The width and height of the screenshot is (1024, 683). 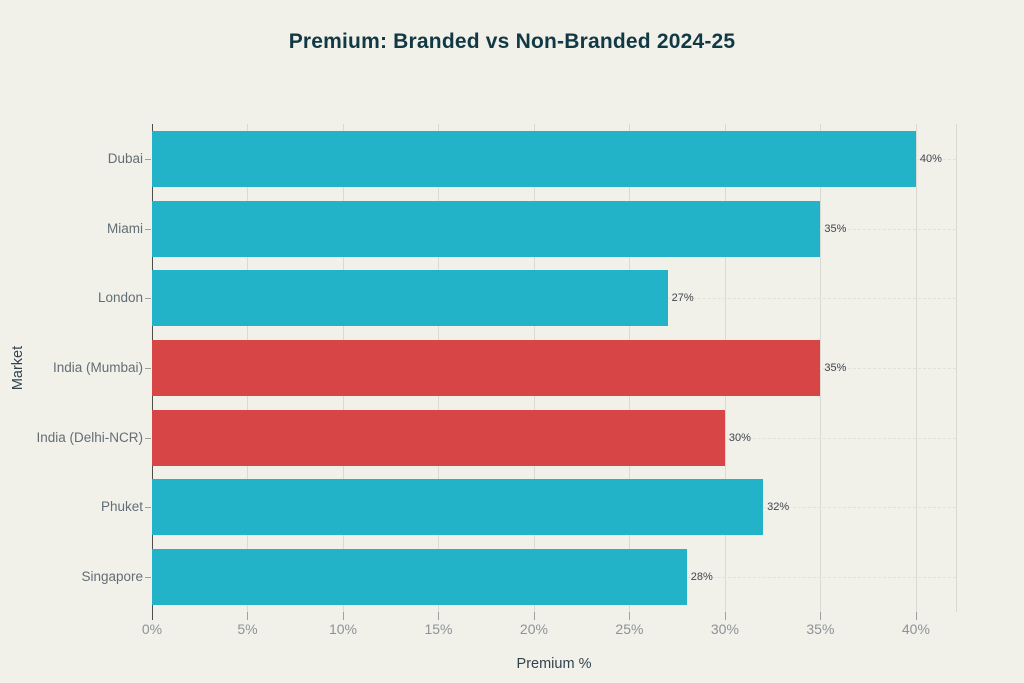 I want to click on bar-london, so click(x=410, y=298).